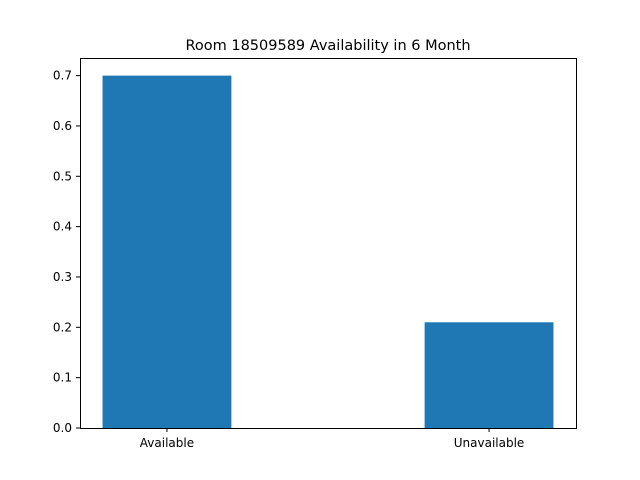 The height and width of the screenshot is (480, 640). I want to click on y-axis: 0.0 0.1 0.2 0.3 0.4 0.5 0.6 0.7, so click(66, 252).